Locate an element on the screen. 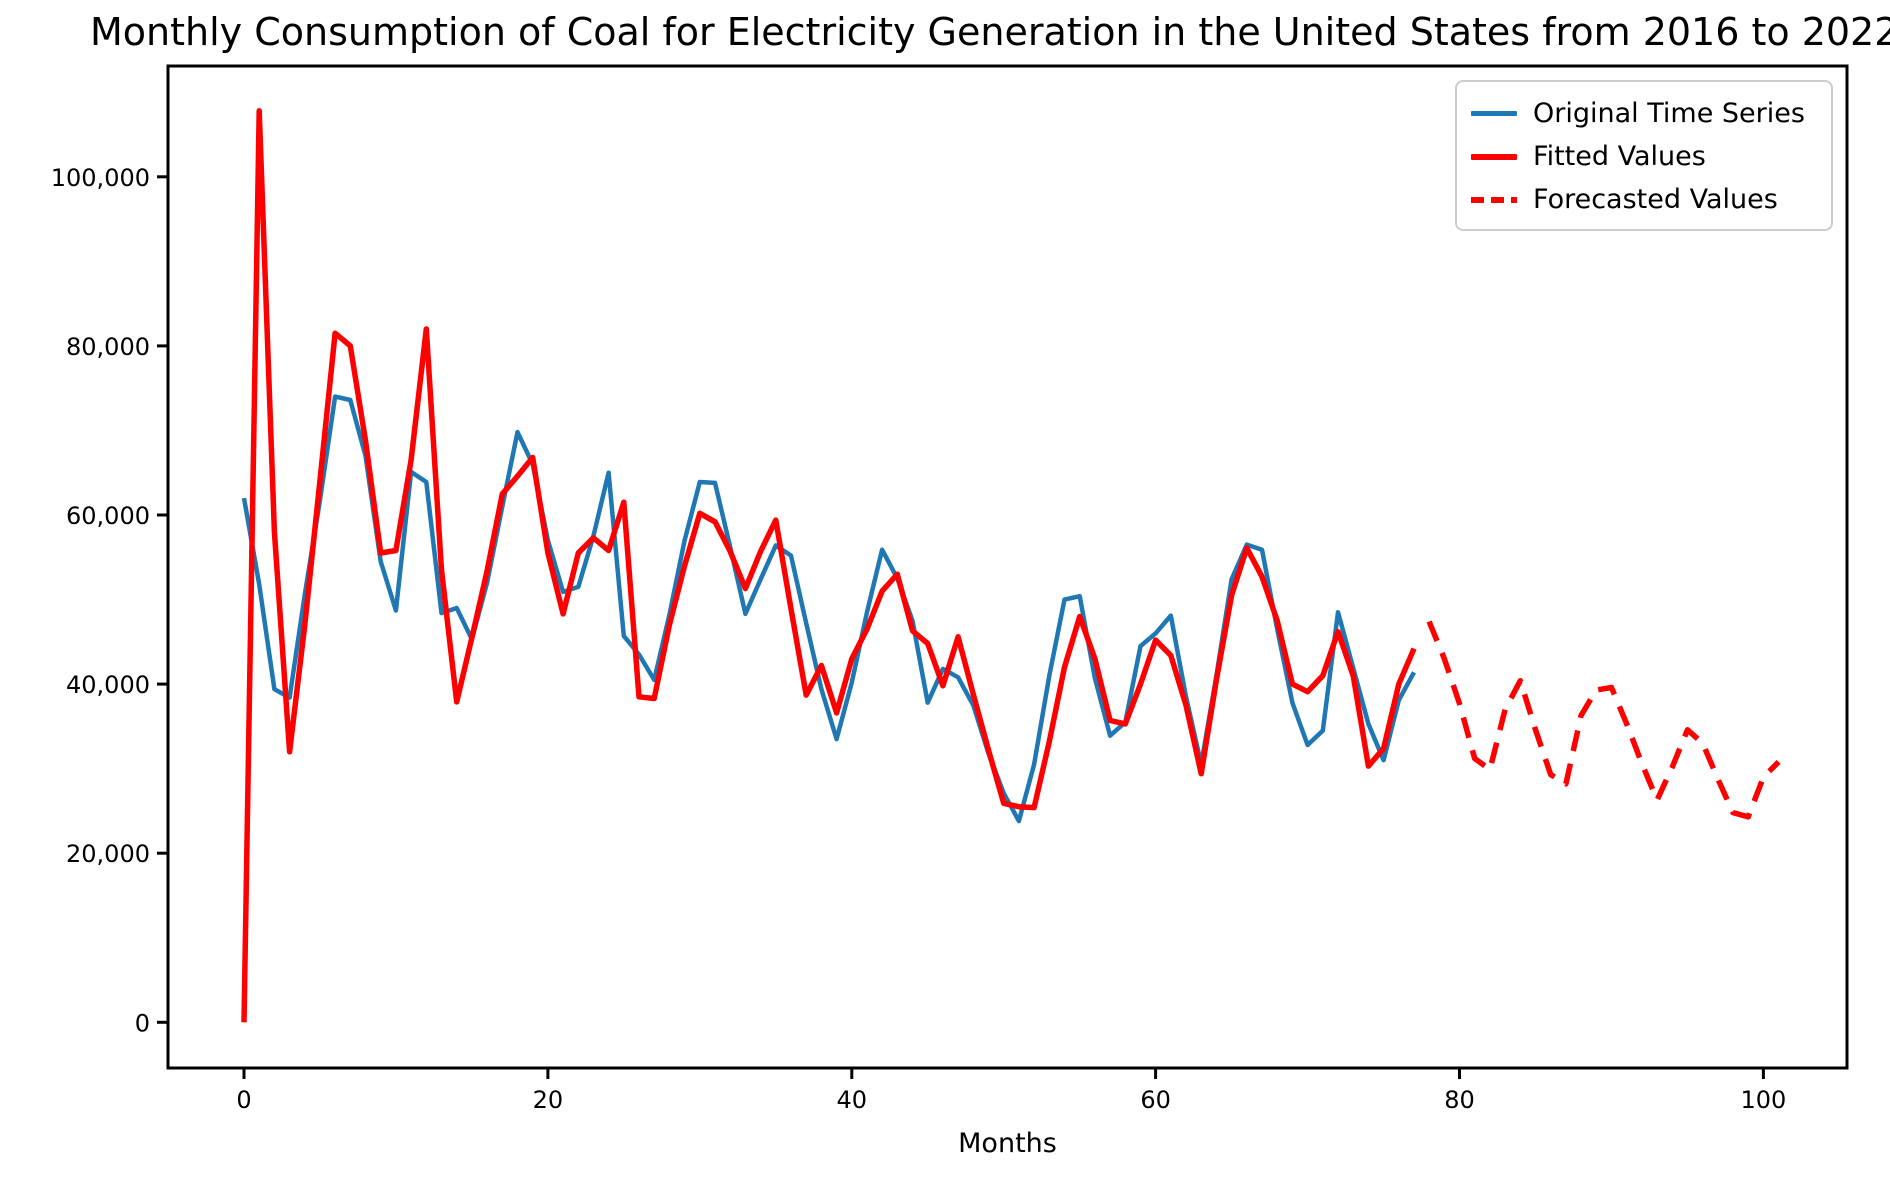 Image resolution: width=1890 pixels, height=1184 pixels. legend-row-original: Original Time Series is located at coordinates (1644, 113).